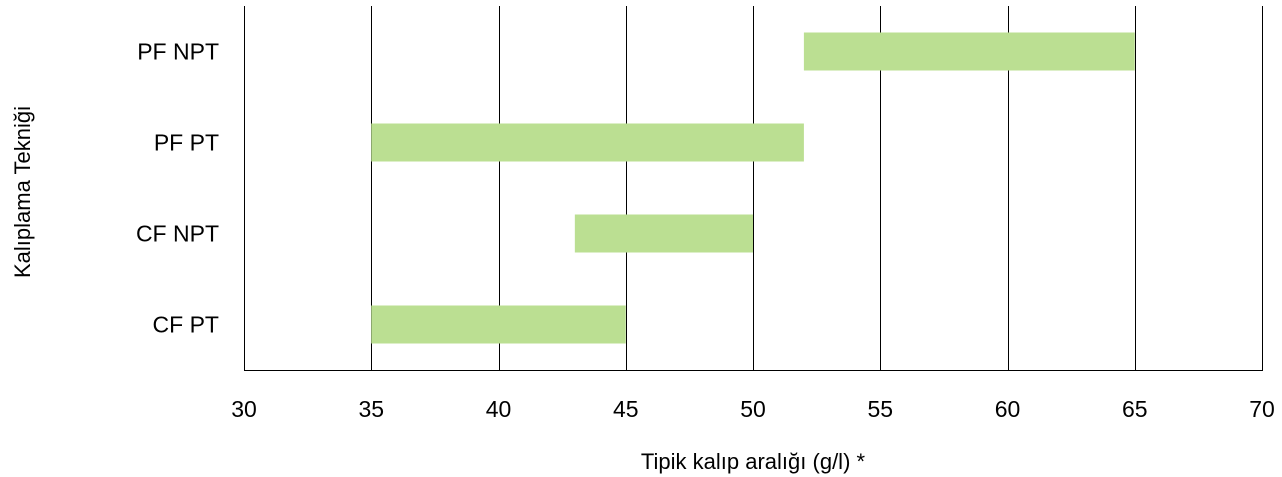  I want to click on bar-cf-pt, so click(498, 324).